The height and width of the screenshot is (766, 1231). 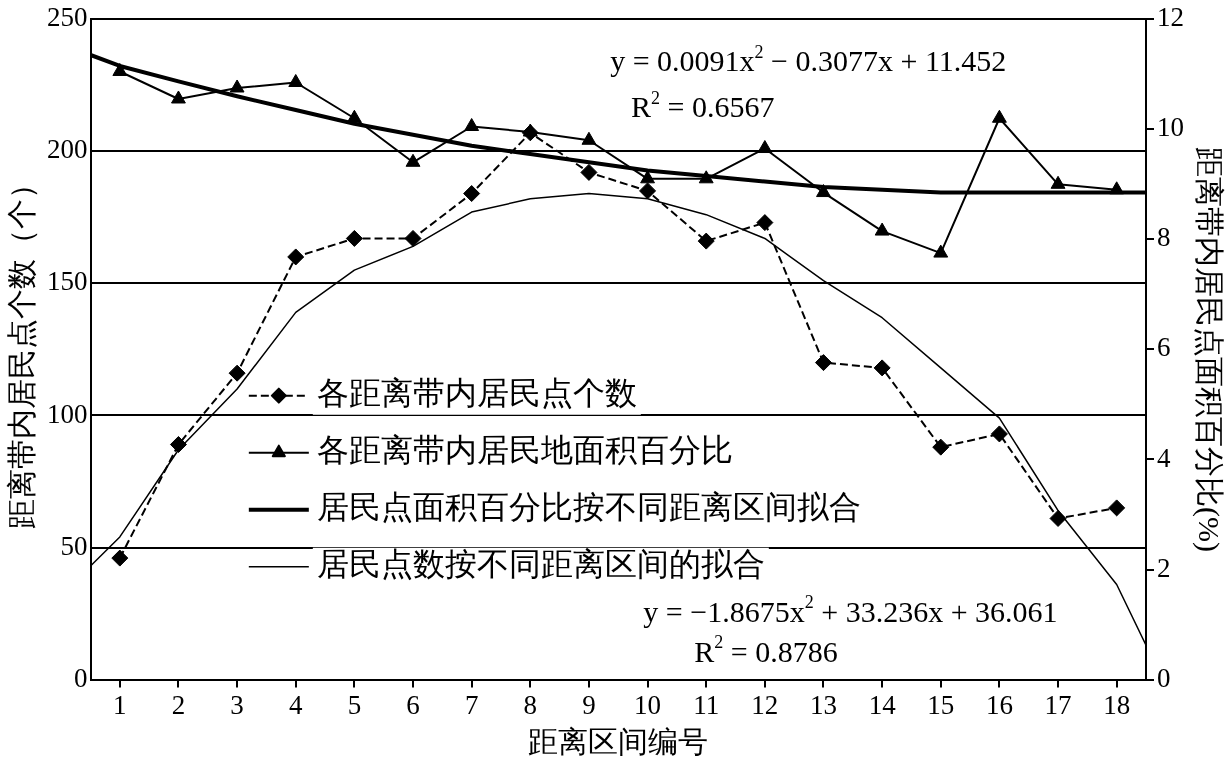 I want to click on y2-axis-title: 距离带内居民点面积百分比(%), so click(x=1209, y=349).